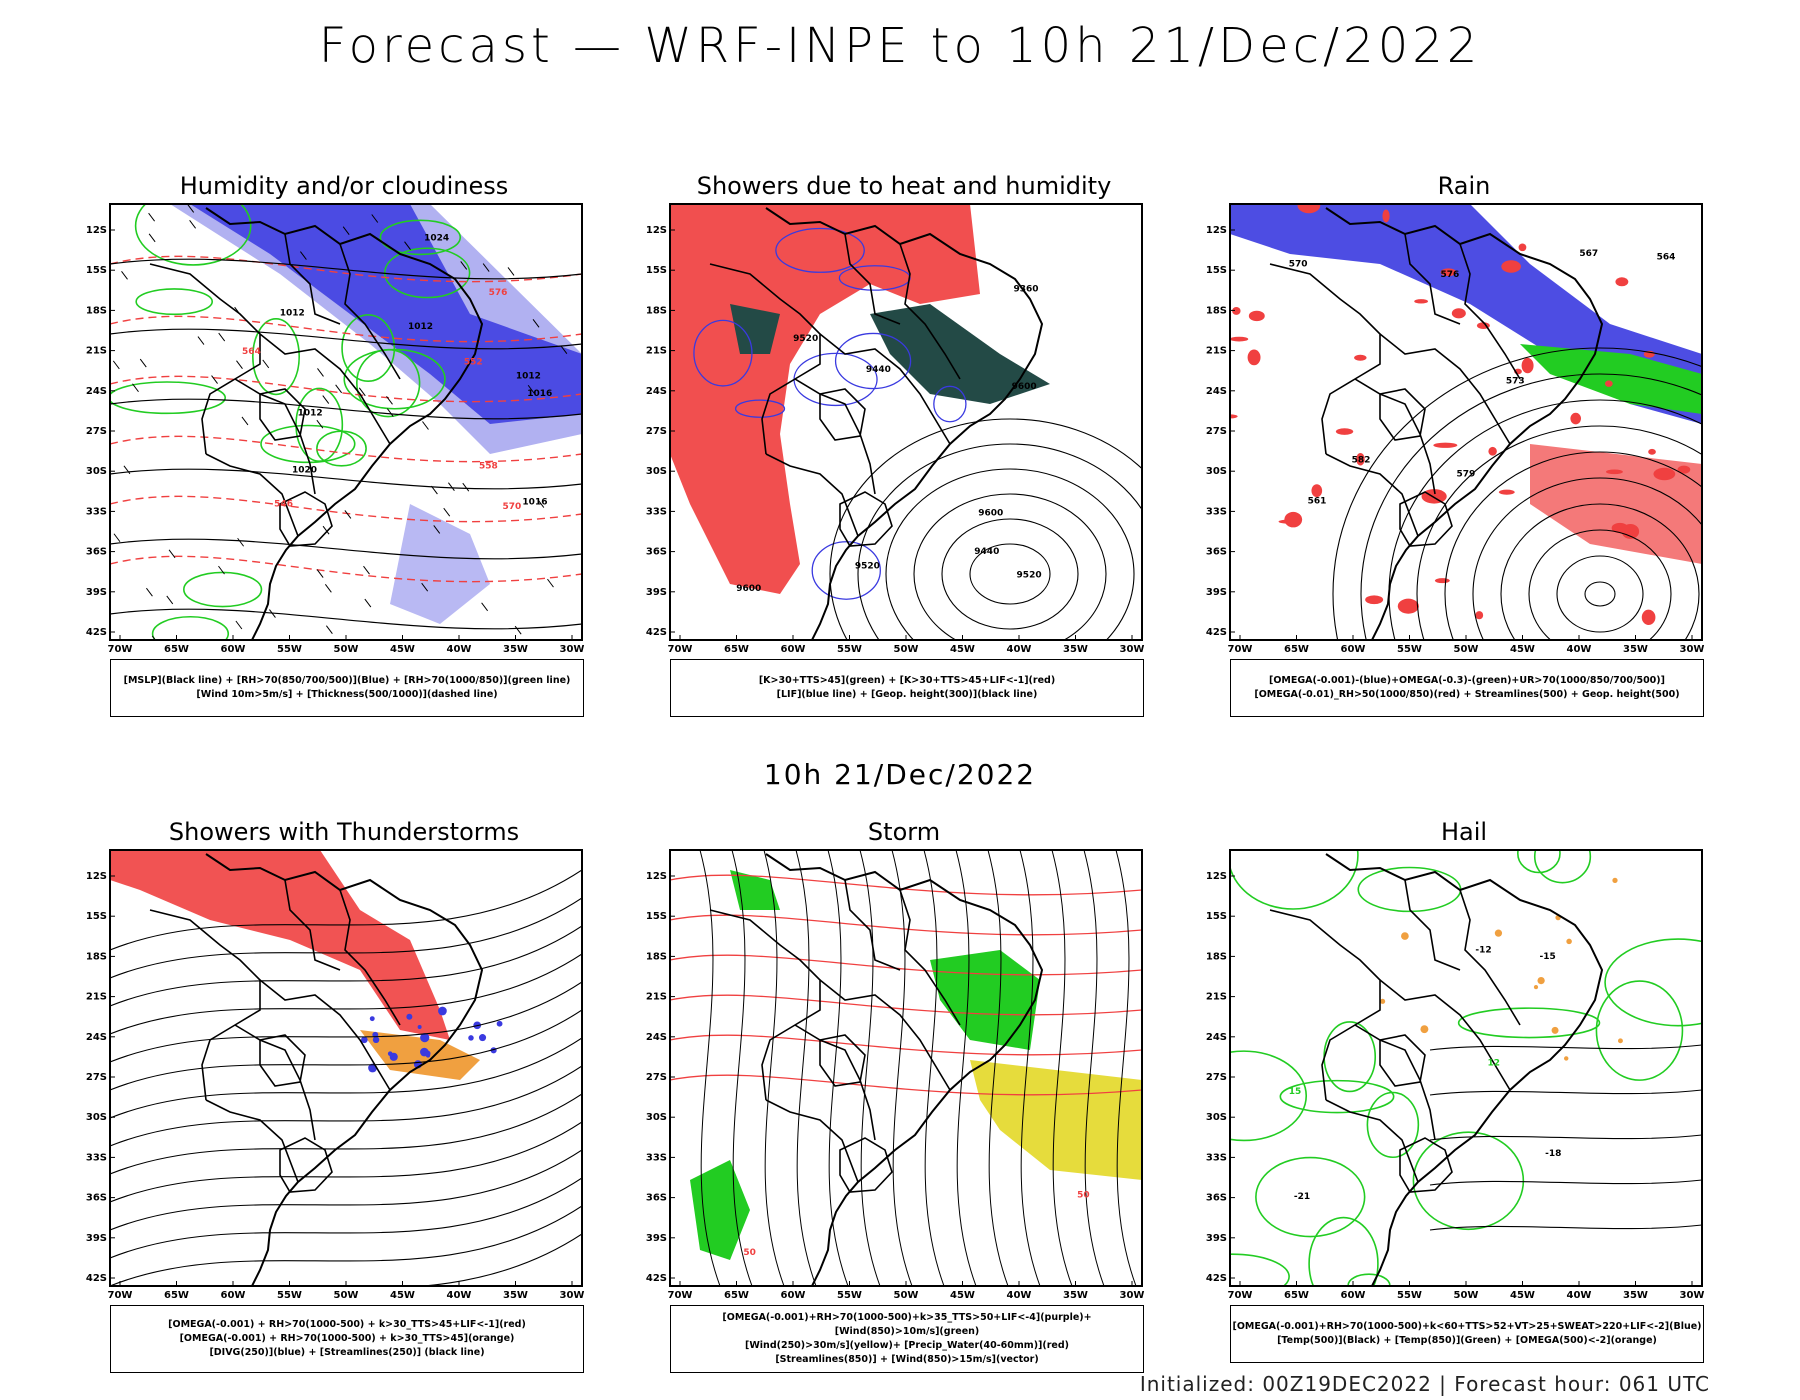 The width and height of the screenshot is (1800, 1400). I want to click on panel-title: Showers with Thunderstorms, so click(344, 832).